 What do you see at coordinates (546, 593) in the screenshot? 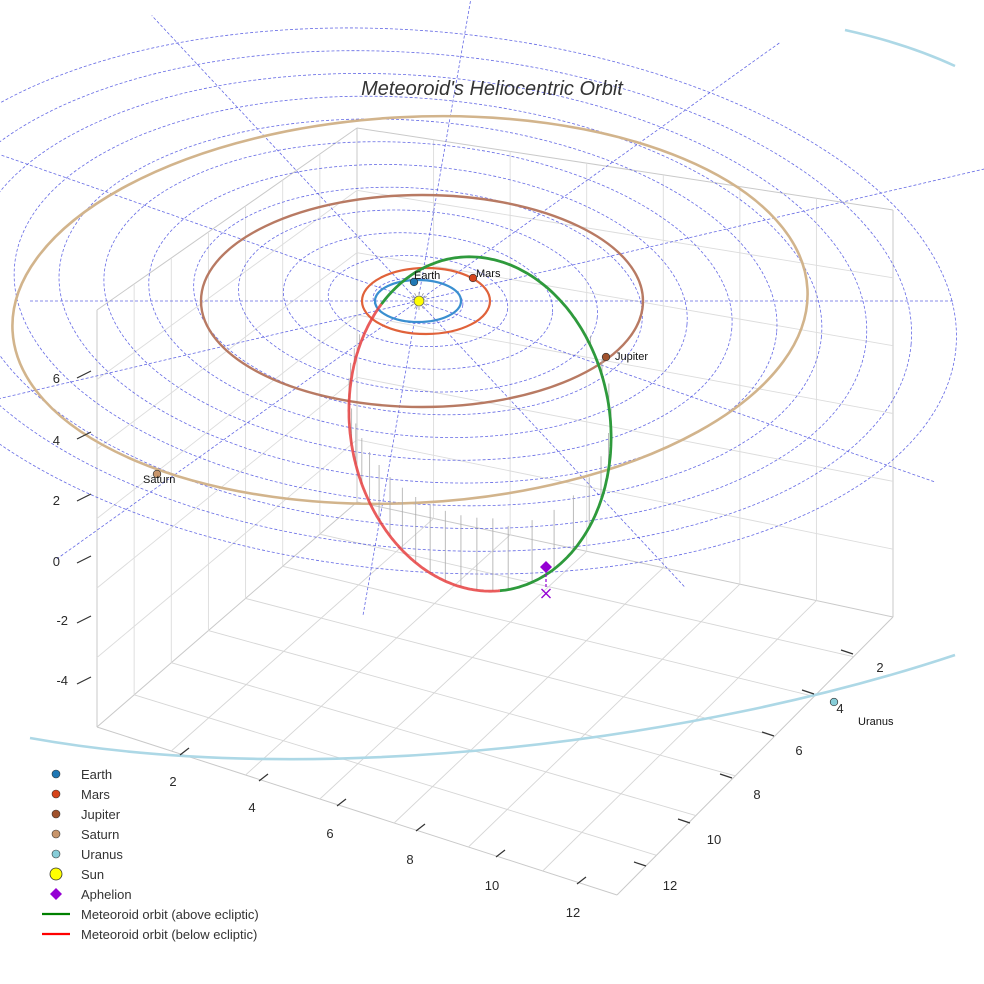
I see `aphelion-projection-x` at bounding box center [546, 593].